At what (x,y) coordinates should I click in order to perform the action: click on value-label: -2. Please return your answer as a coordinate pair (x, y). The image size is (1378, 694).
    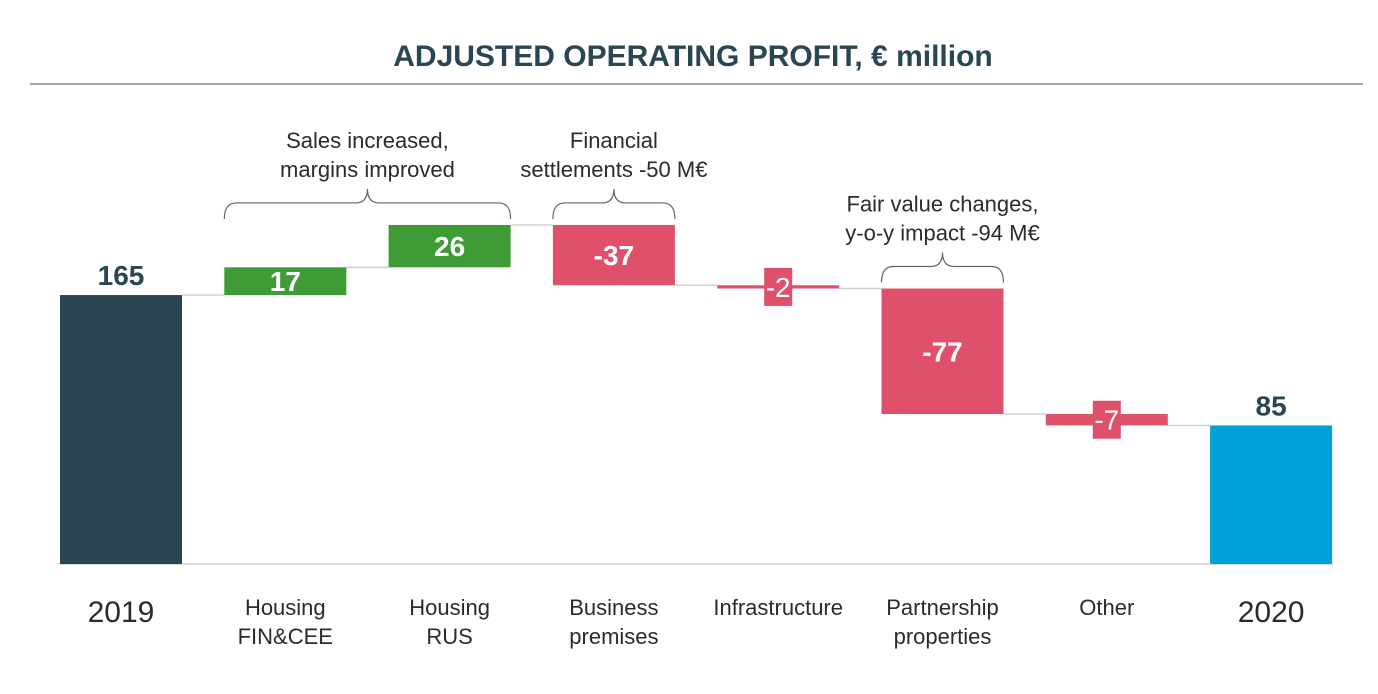
    Looking at the image, I should click on (778, 287).